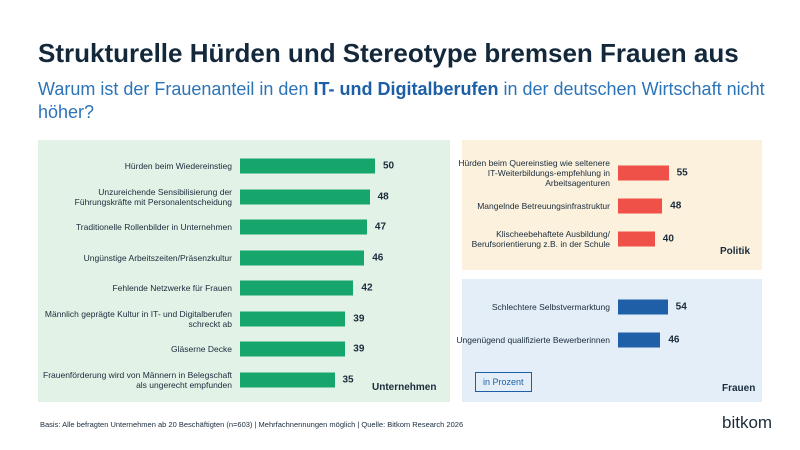 The height and width of the screenshot is (450, 800). I want to click on value-label: 42, so click(367, 288).